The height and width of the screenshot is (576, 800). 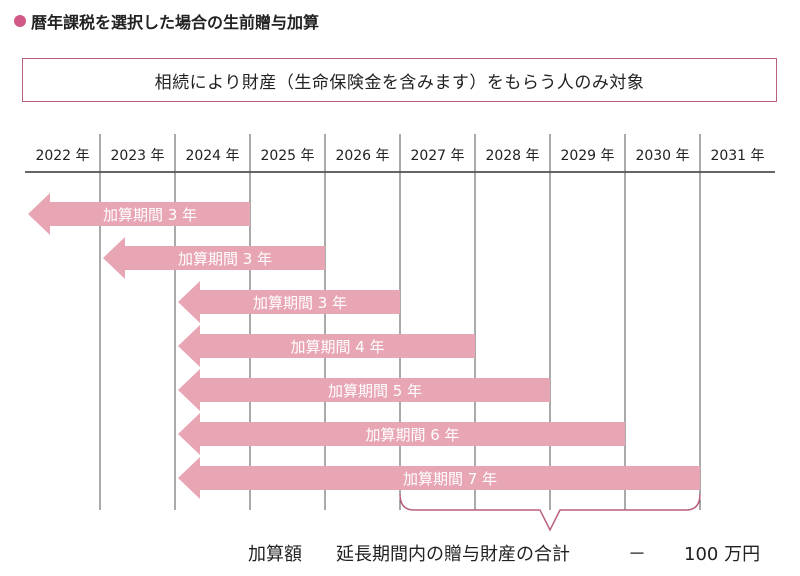 I want to click on footer-dash: －, so click(x=637, y=554).